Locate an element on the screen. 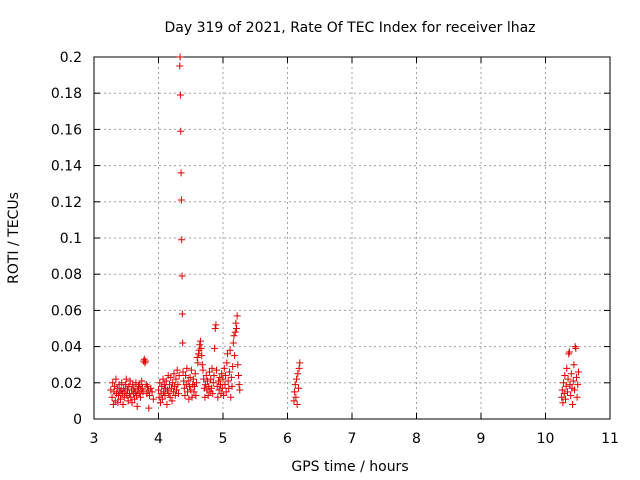 This screenshot has width=640, height=480. x-axis-label: GPS time / hours is located at coordinates (349, 467).